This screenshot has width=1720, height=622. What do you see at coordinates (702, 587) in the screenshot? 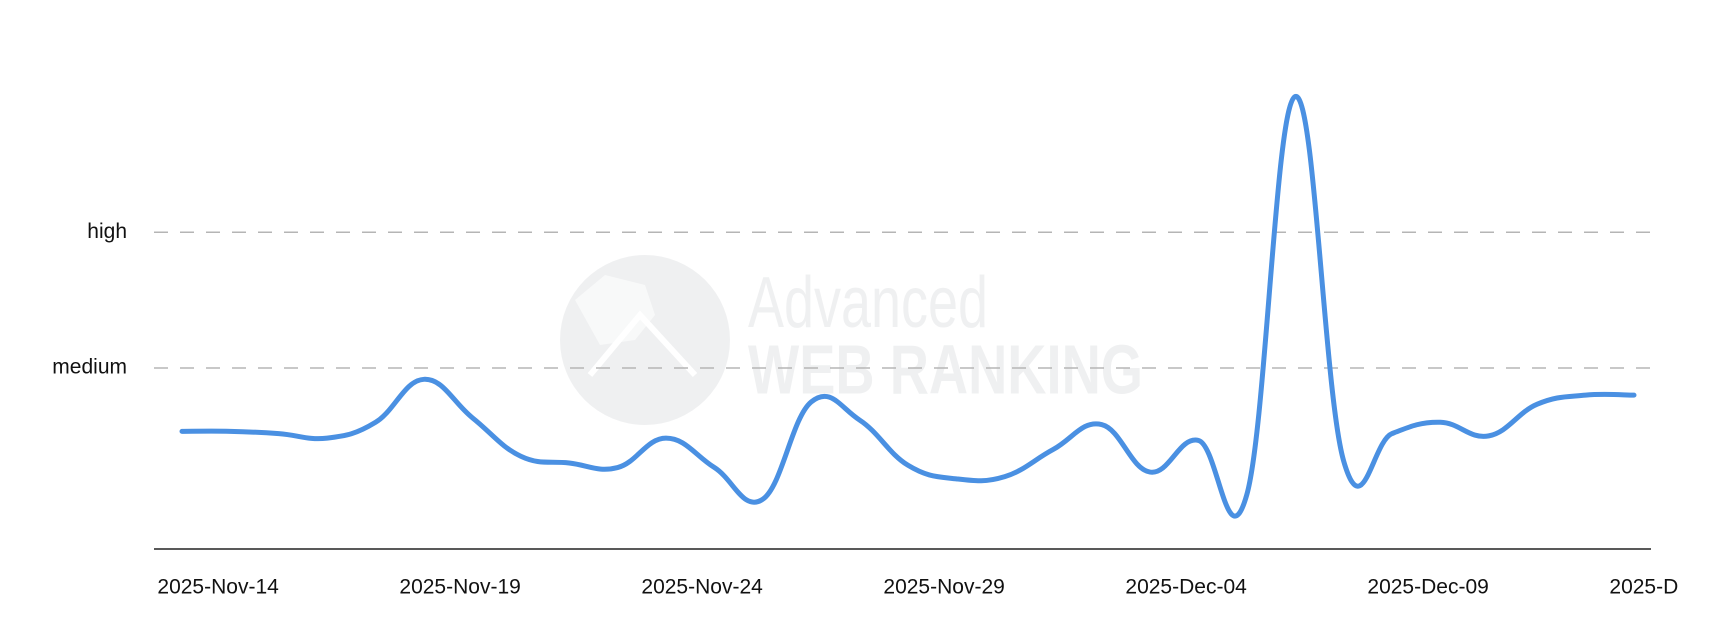
I see `x-tick-label: 2025-Nov-24` at bounding box center [702, 587].